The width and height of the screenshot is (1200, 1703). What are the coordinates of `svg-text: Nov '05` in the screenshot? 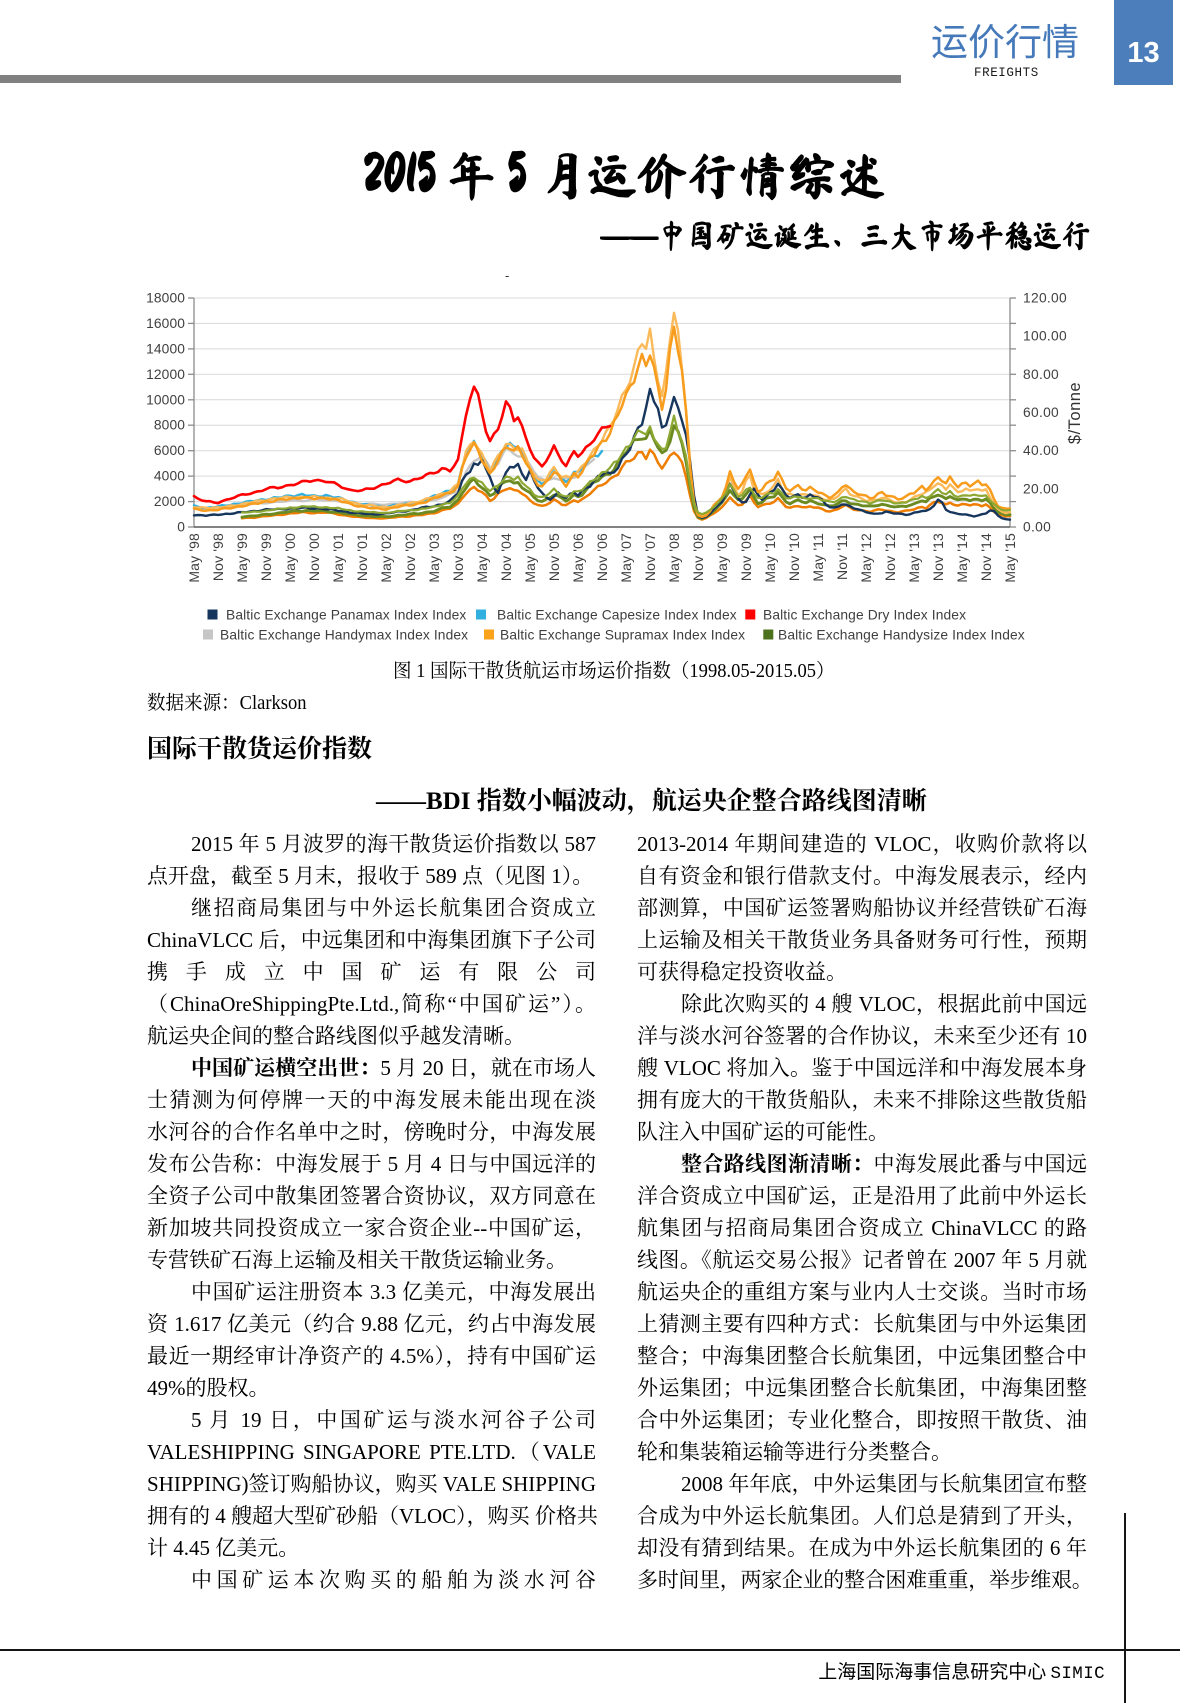 It's located at (554, 557).